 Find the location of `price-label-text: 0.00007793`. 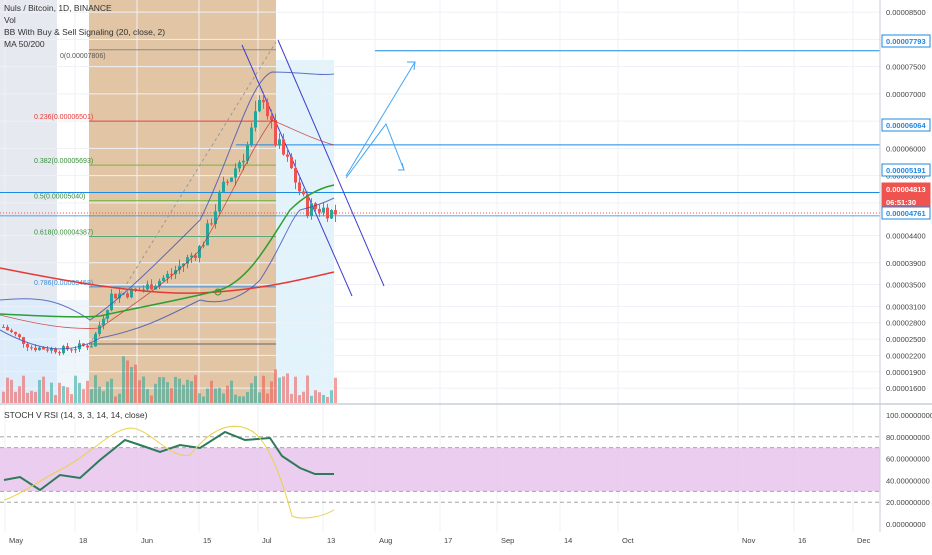

price-label-text: 0.00007793 is located at coordinates (906, 41).